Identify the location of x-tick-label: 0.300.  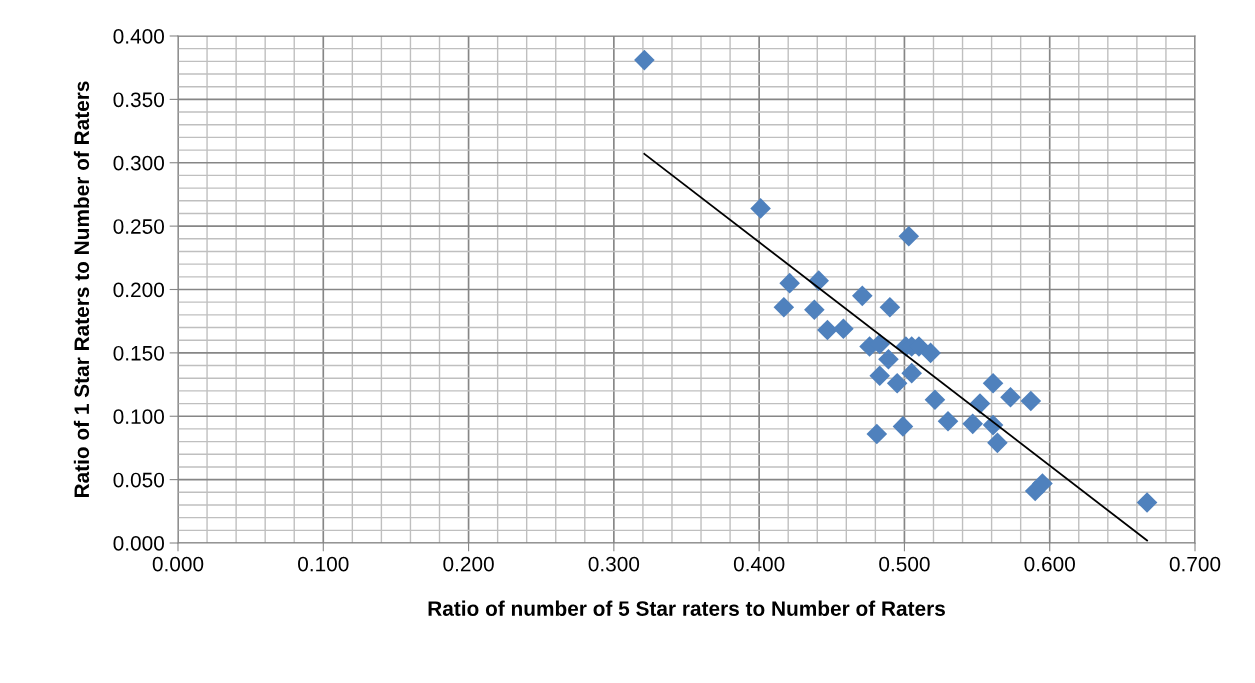
(614, 564).